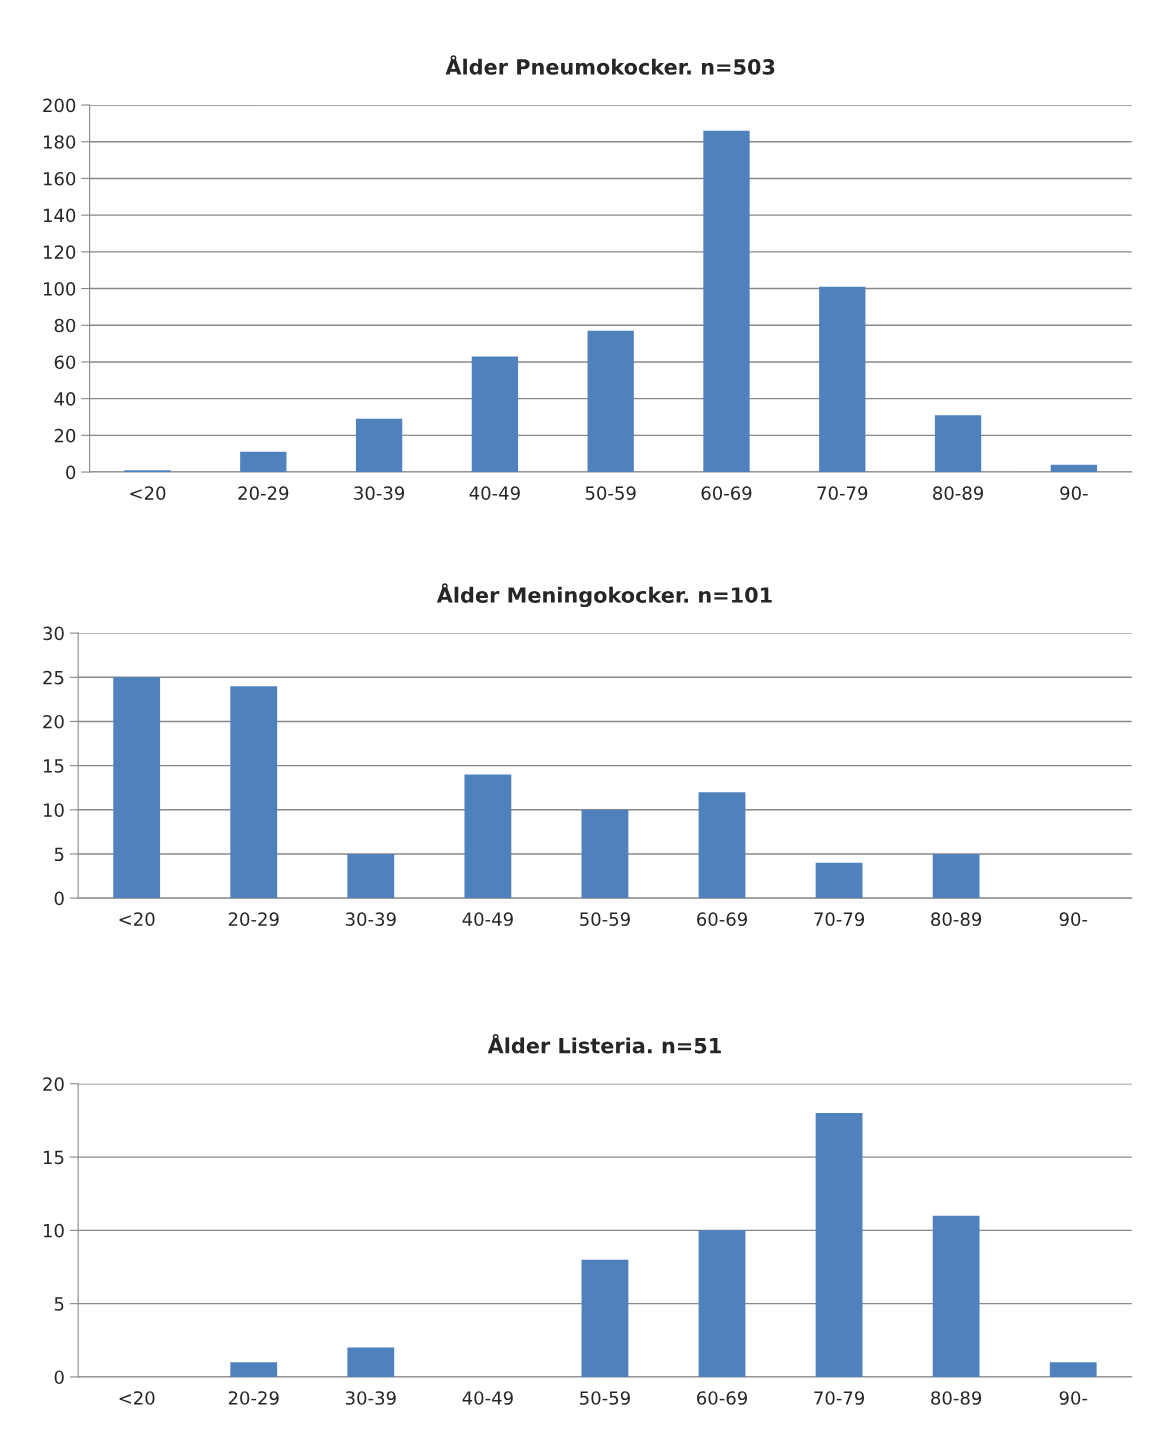  I want to click on y-tick-label: 30, so click(53, 633).